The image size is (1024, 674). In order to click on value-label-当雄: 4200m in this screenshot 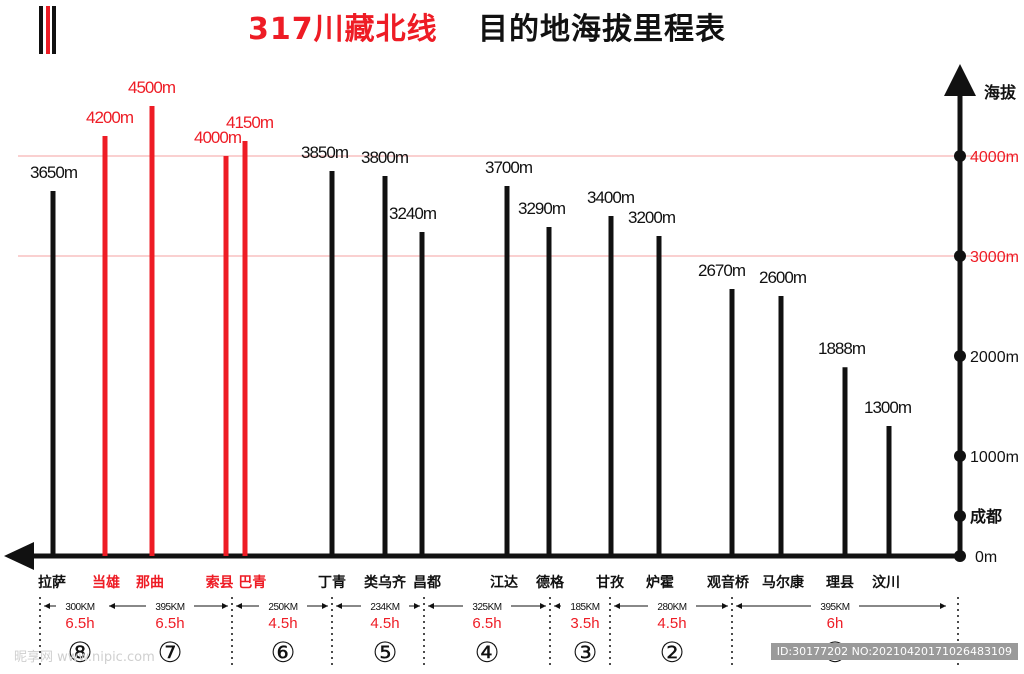, I will do `click(110, 117)`.